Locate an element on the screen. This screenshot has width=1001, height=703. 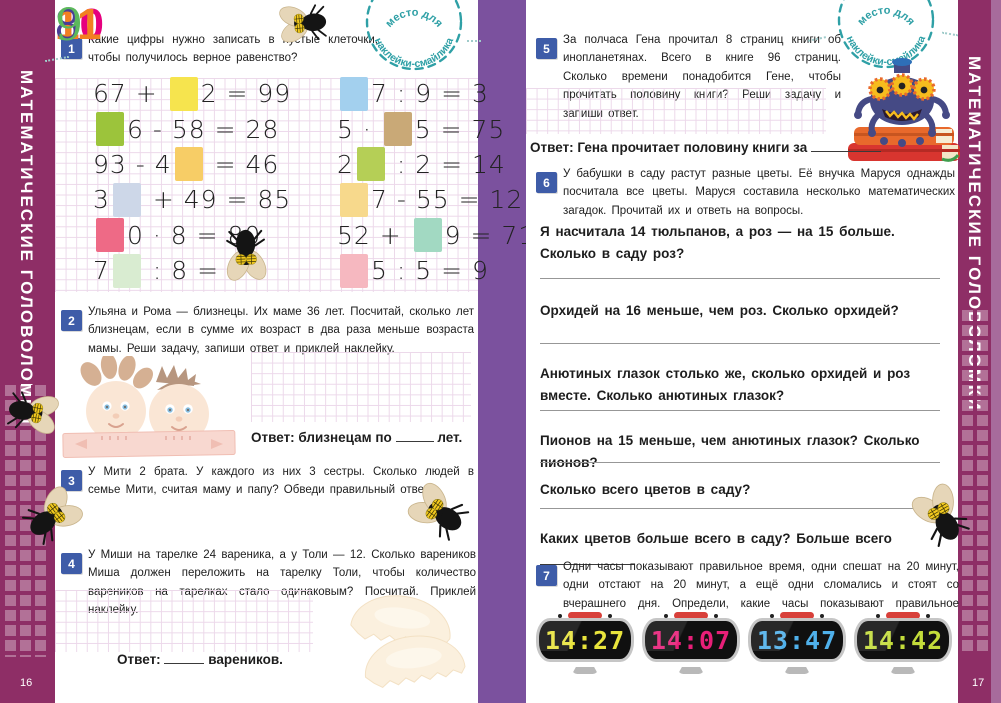
dumplings-illustration is located at coordinates (408, 642).